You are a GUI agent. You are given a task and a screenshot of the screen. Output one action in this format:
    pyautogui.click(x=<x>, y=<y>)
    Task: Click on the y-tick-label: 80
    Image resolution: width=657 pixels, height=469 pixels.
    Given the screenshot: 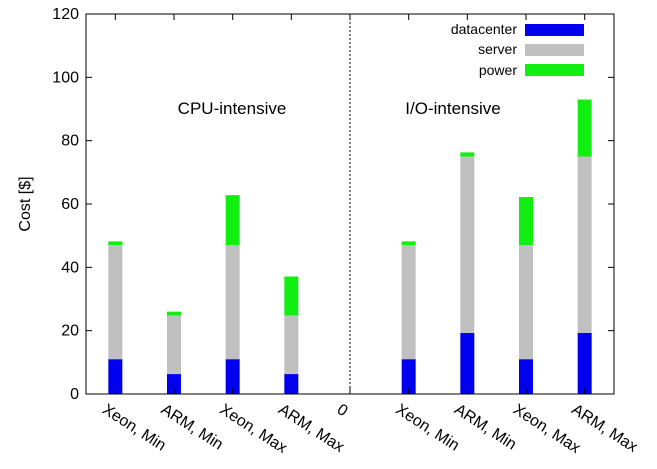 What is the action you would take?
    pyautogui.click(x=70, y=141)
    